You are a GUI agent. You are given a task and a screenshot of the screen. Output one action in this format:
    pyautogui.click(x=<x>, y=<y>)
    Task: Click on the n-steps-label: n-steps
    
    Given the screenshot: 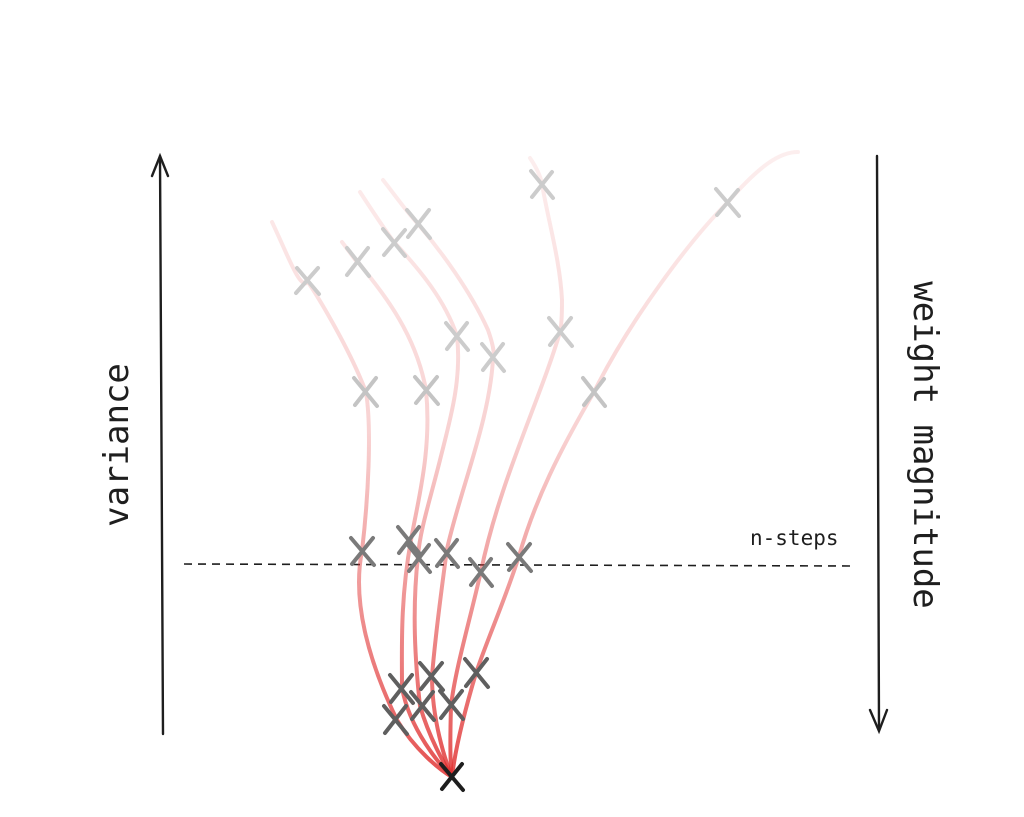 What is the action you would take?
    pyautogui.click(x=794, y=538)
    